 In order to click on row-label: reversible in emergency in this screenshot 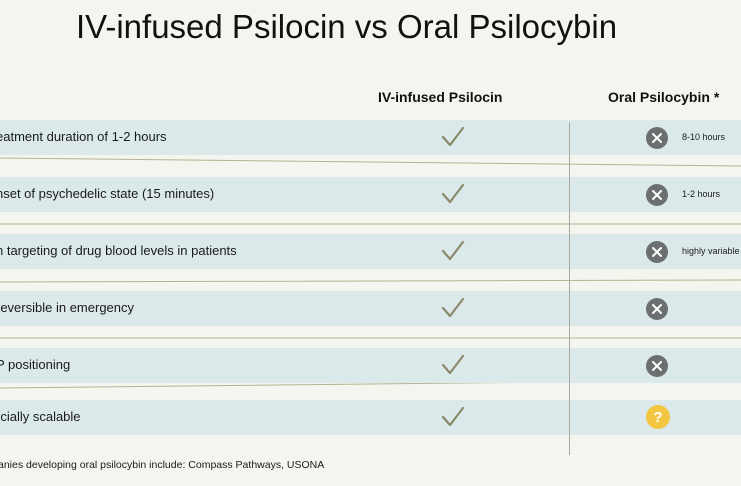, I will do `click(67, 307)`.